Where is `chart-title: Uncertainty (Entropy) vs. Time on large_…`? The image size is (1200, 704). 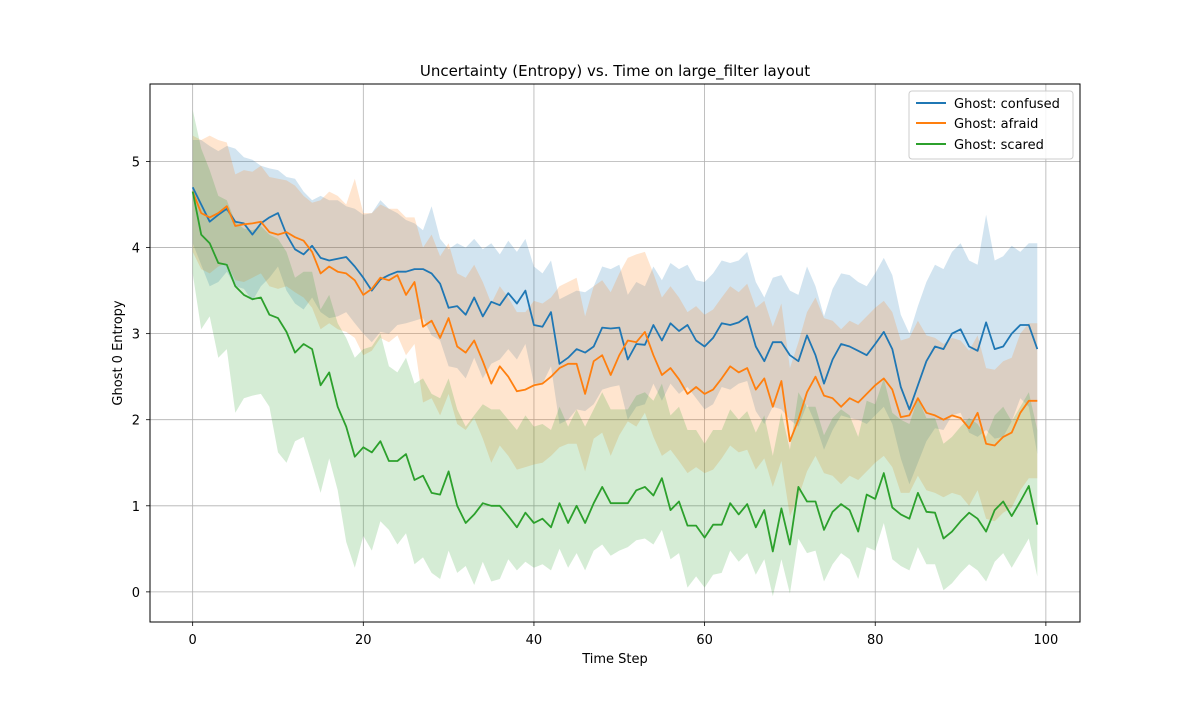 chart-title: Uncertainty (Entropy) vs. Time on large_… is located at coordinates (615, 71).